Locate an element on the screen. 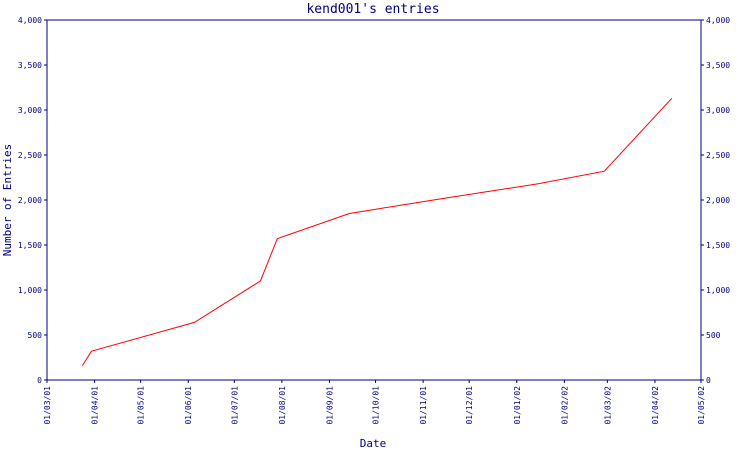  chart-title: kend001's entries is located at coordinates (372, 9).